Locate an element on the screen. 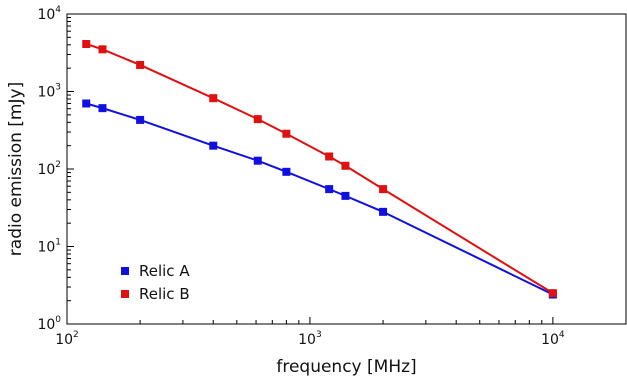 This screenshot has height=380, width=627. legend-label: Relic A is located at coordinates (164, 271).